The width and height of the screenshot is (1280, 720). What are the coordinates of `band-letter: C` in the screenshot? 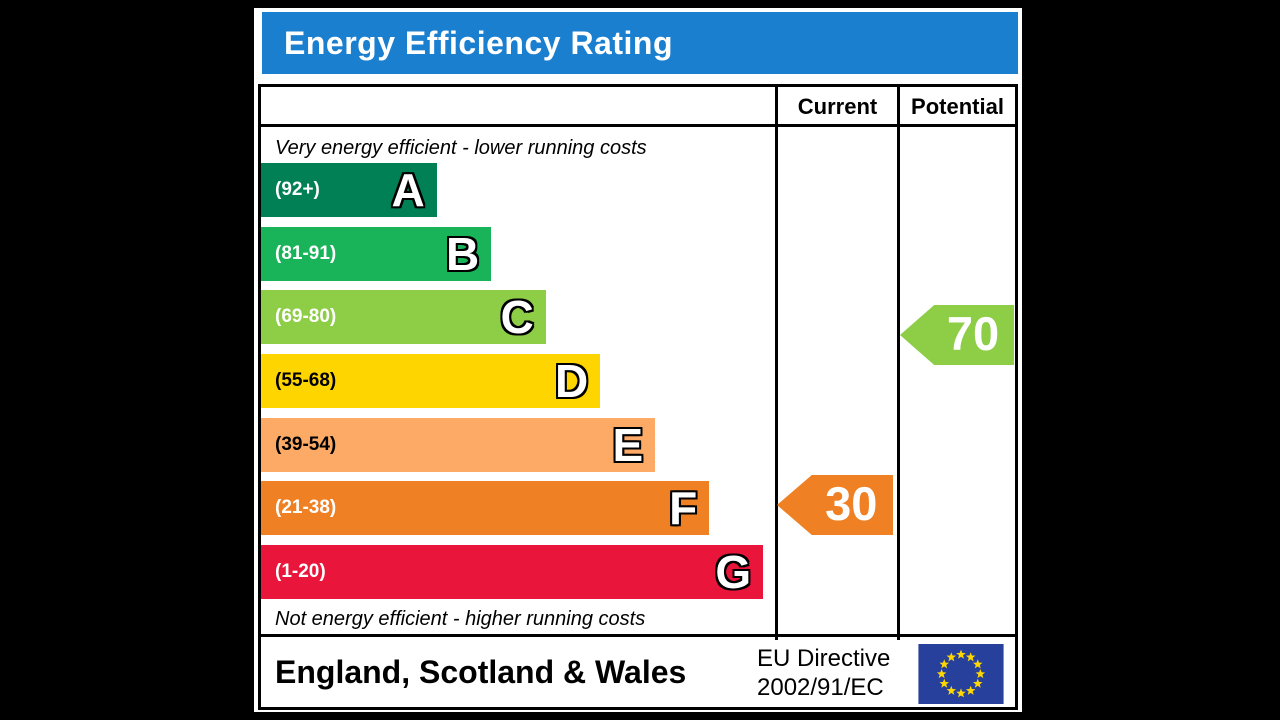 It's located at (517, 317).